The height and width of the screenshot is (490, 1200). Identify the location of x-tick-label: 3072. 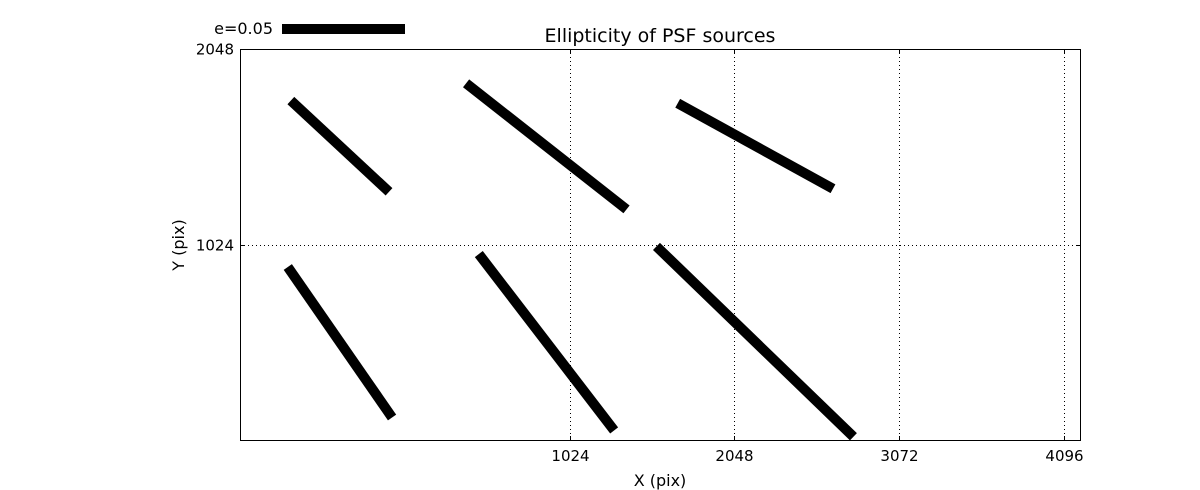
(899, 456).